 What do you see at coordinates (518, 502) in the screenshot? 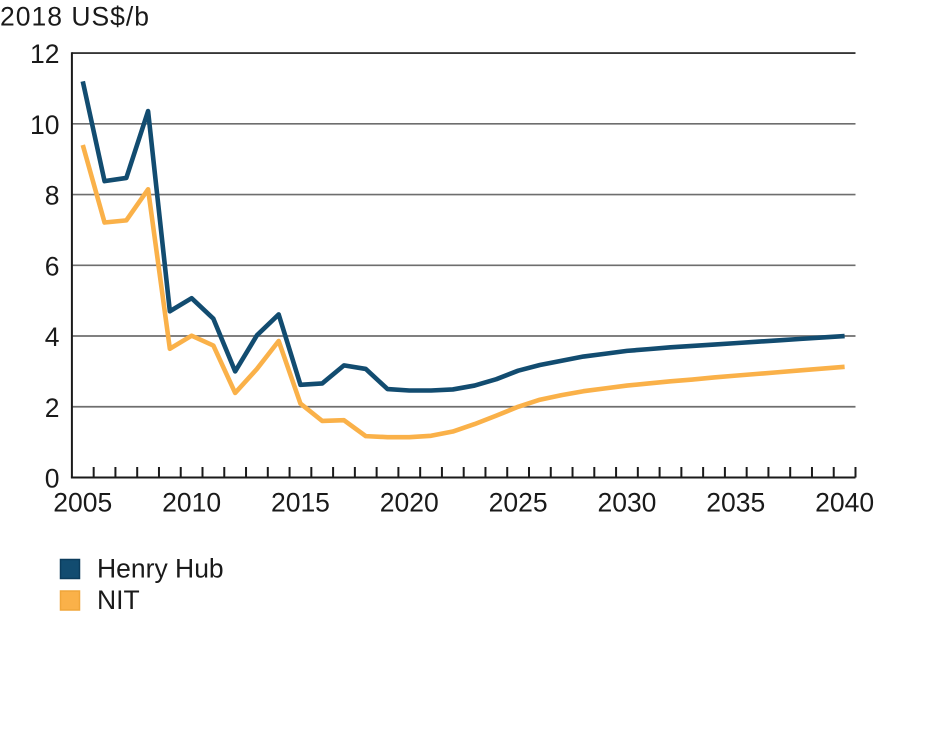
I see `svg-text: 2025` at bounding box center [518, 502].